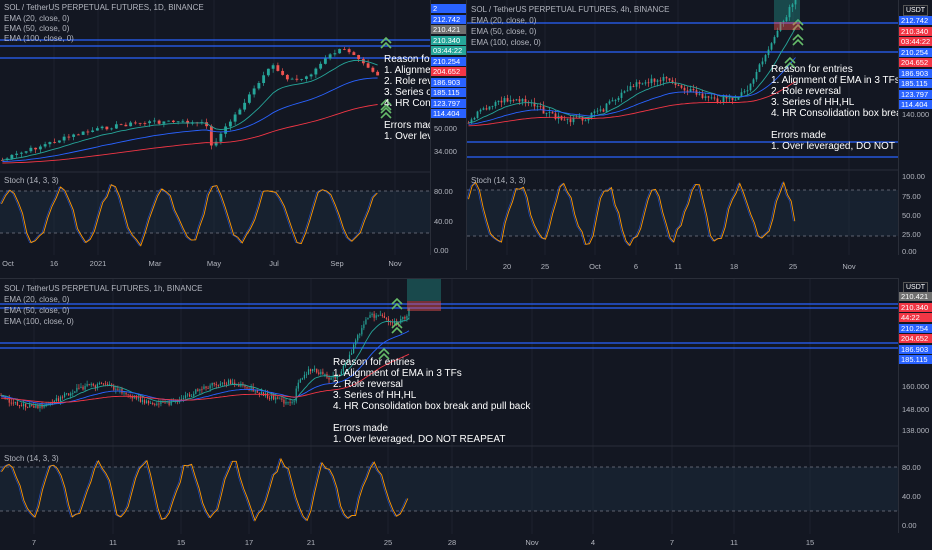 The image size is (932, 550). What do you see at coordinates (215, 263) in the screenshot?
I see `time-axis-1d: Oct 16 2021 Mar May Jul Sep Nov` at bounding box center [215, 263].